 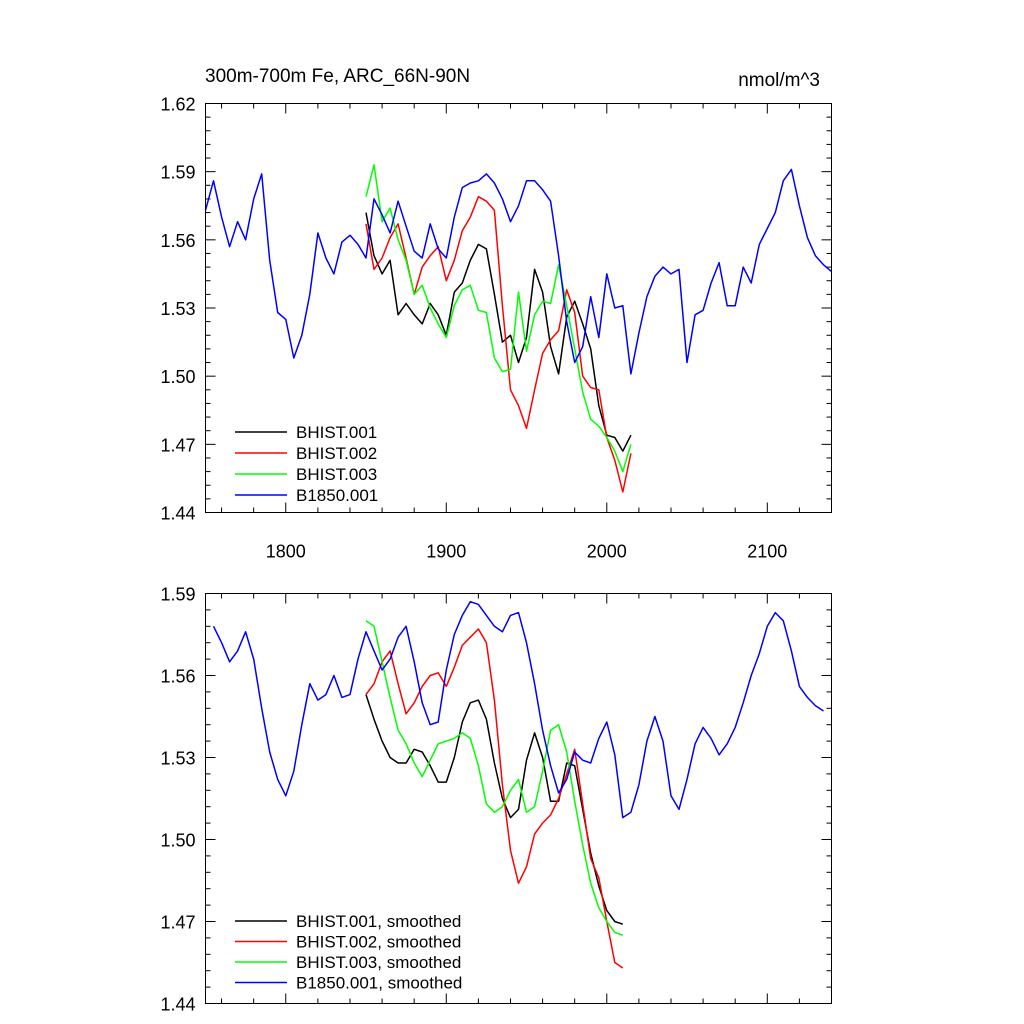 What do you see at coordinates (336, 432) in the screenshot?
I see `legend-label: BHIST.001` at bounding box center [336, 432].